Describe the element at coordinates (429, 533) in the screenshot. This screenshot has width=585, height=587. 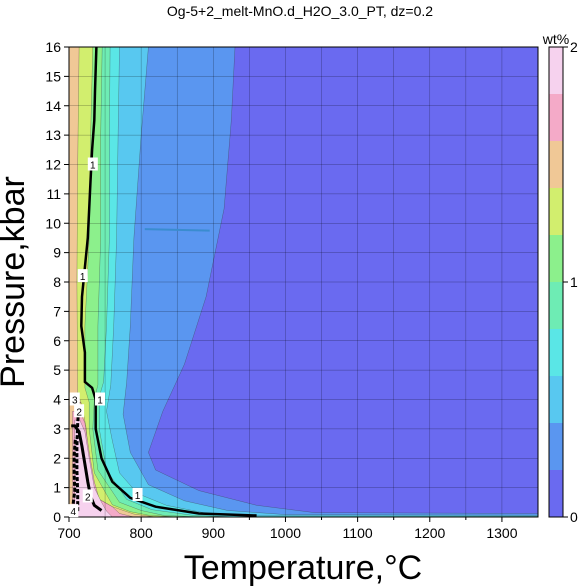
I see `x-tick-label: 1200` at that location.